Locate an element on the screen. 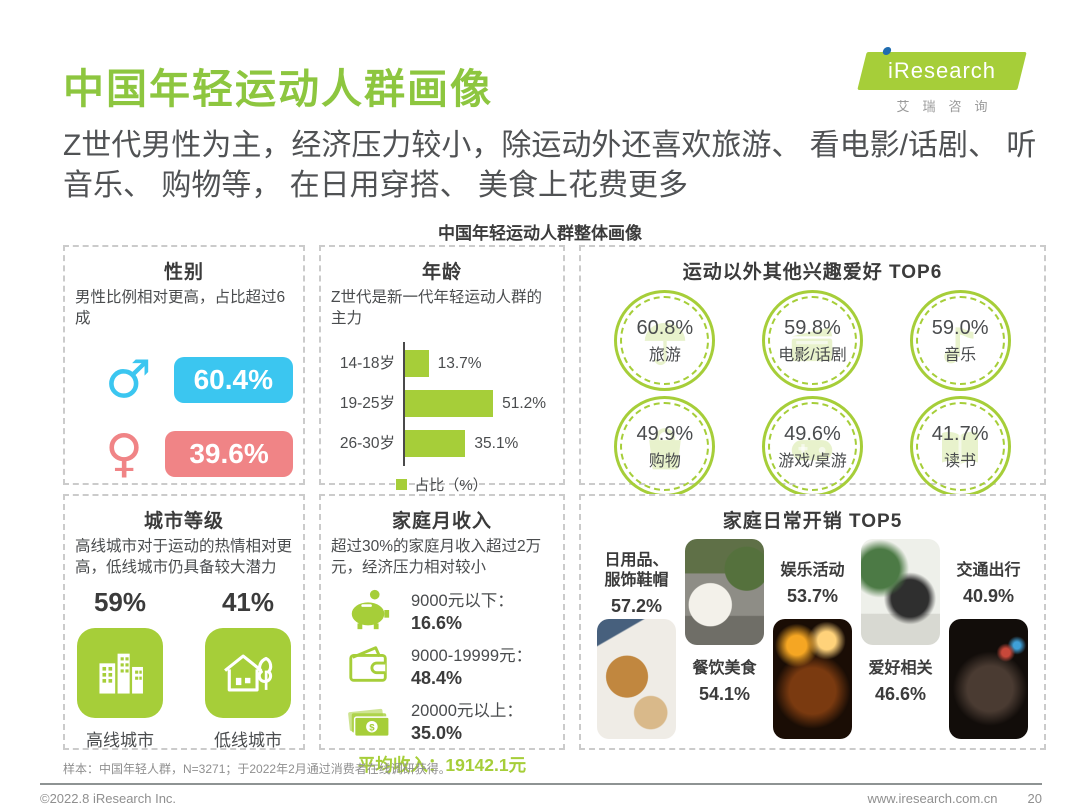  expense-value: 54.1% is located at coordinates (724, 694).